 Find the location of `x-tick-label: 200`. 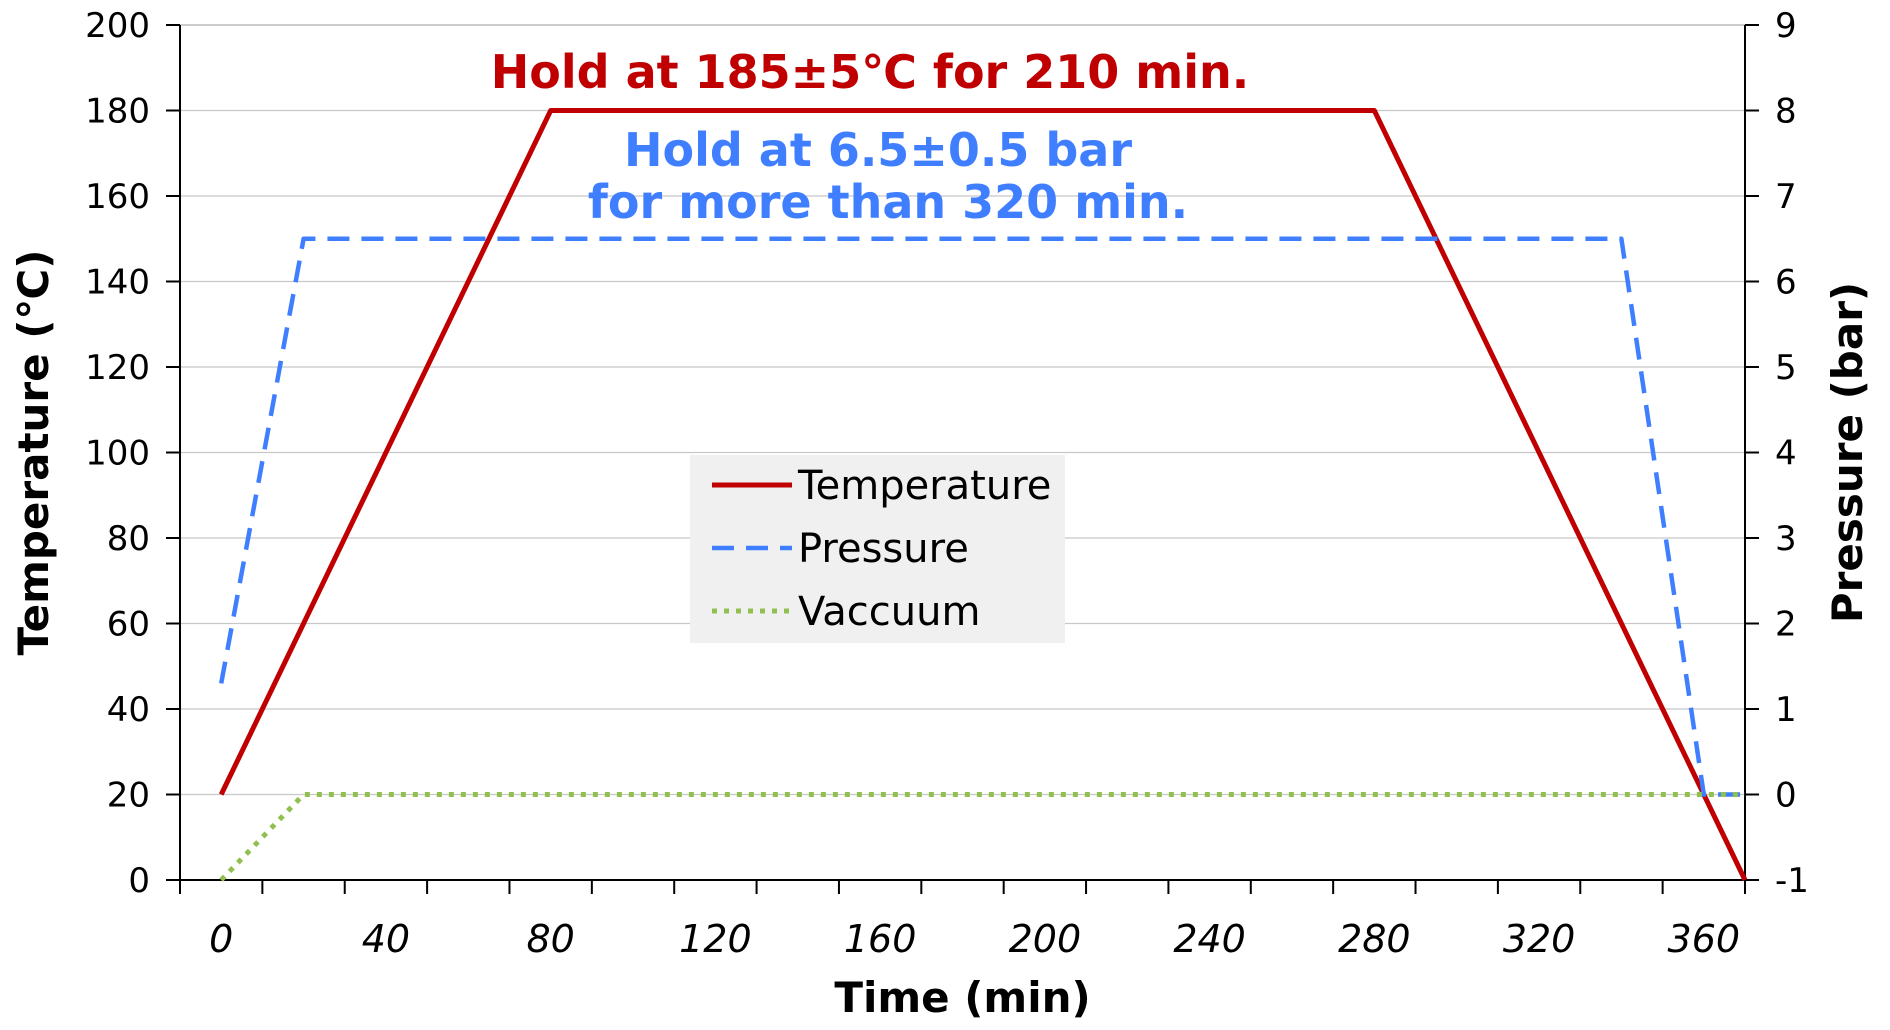

x-tick-label: 200 is located at coordinates (1045, 939).